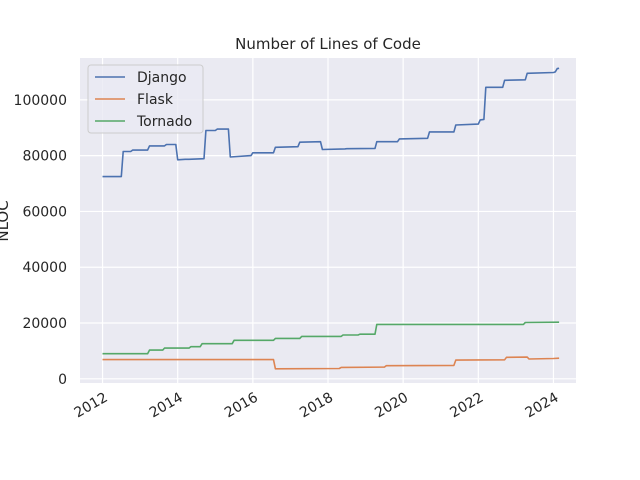  What do you see at coordinates (331, 338) in the screenshot?
I see `series-line-tornado` at bounding box center [331, 338].